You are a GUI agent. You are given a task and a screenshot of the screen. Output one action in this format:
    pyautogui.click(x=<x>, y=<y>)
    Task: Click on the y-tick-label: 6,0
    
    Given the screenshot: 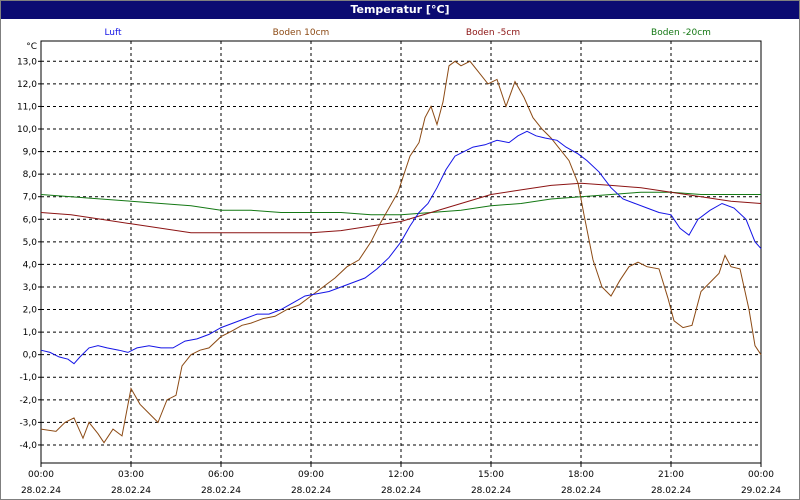 What is the action you would take?
    pyautogui.click(x=30, y=220)
    